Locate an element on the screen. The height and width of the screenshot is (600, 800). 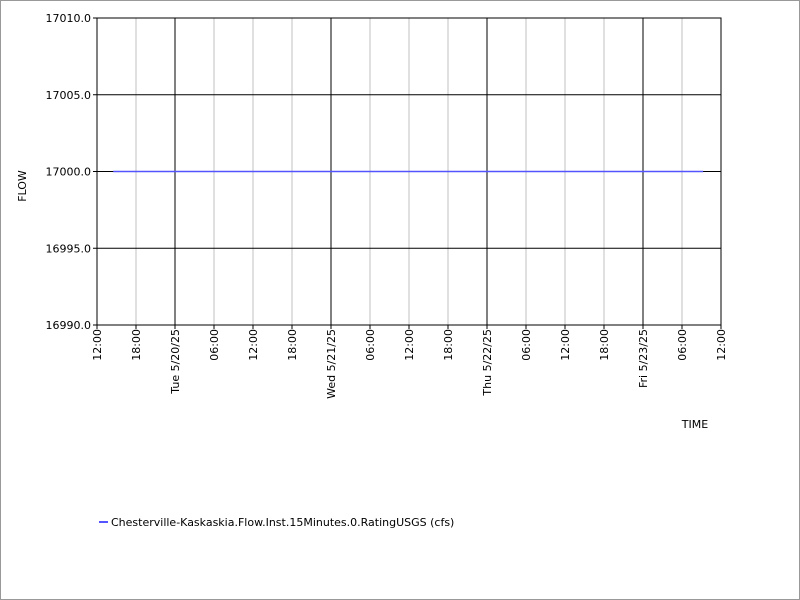
y-axis-label: FLOW is located at coordinates (22, 186).